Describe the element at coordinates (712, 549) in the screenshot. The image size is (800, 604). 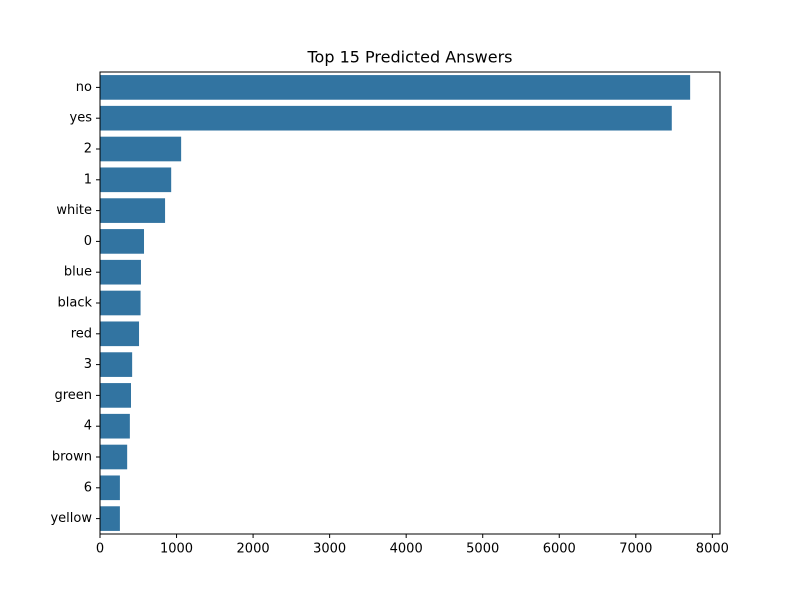
I see `x-tick-label: 8000` at that location.